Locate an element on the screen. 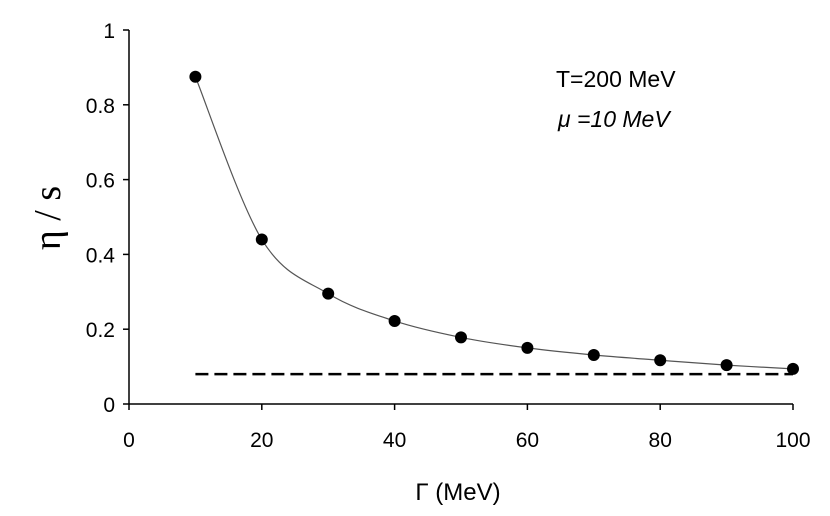 Image resolution: width=830 pixels, height=516 pixels. x-tick-label: 40 is located at coordinates (394, 440).